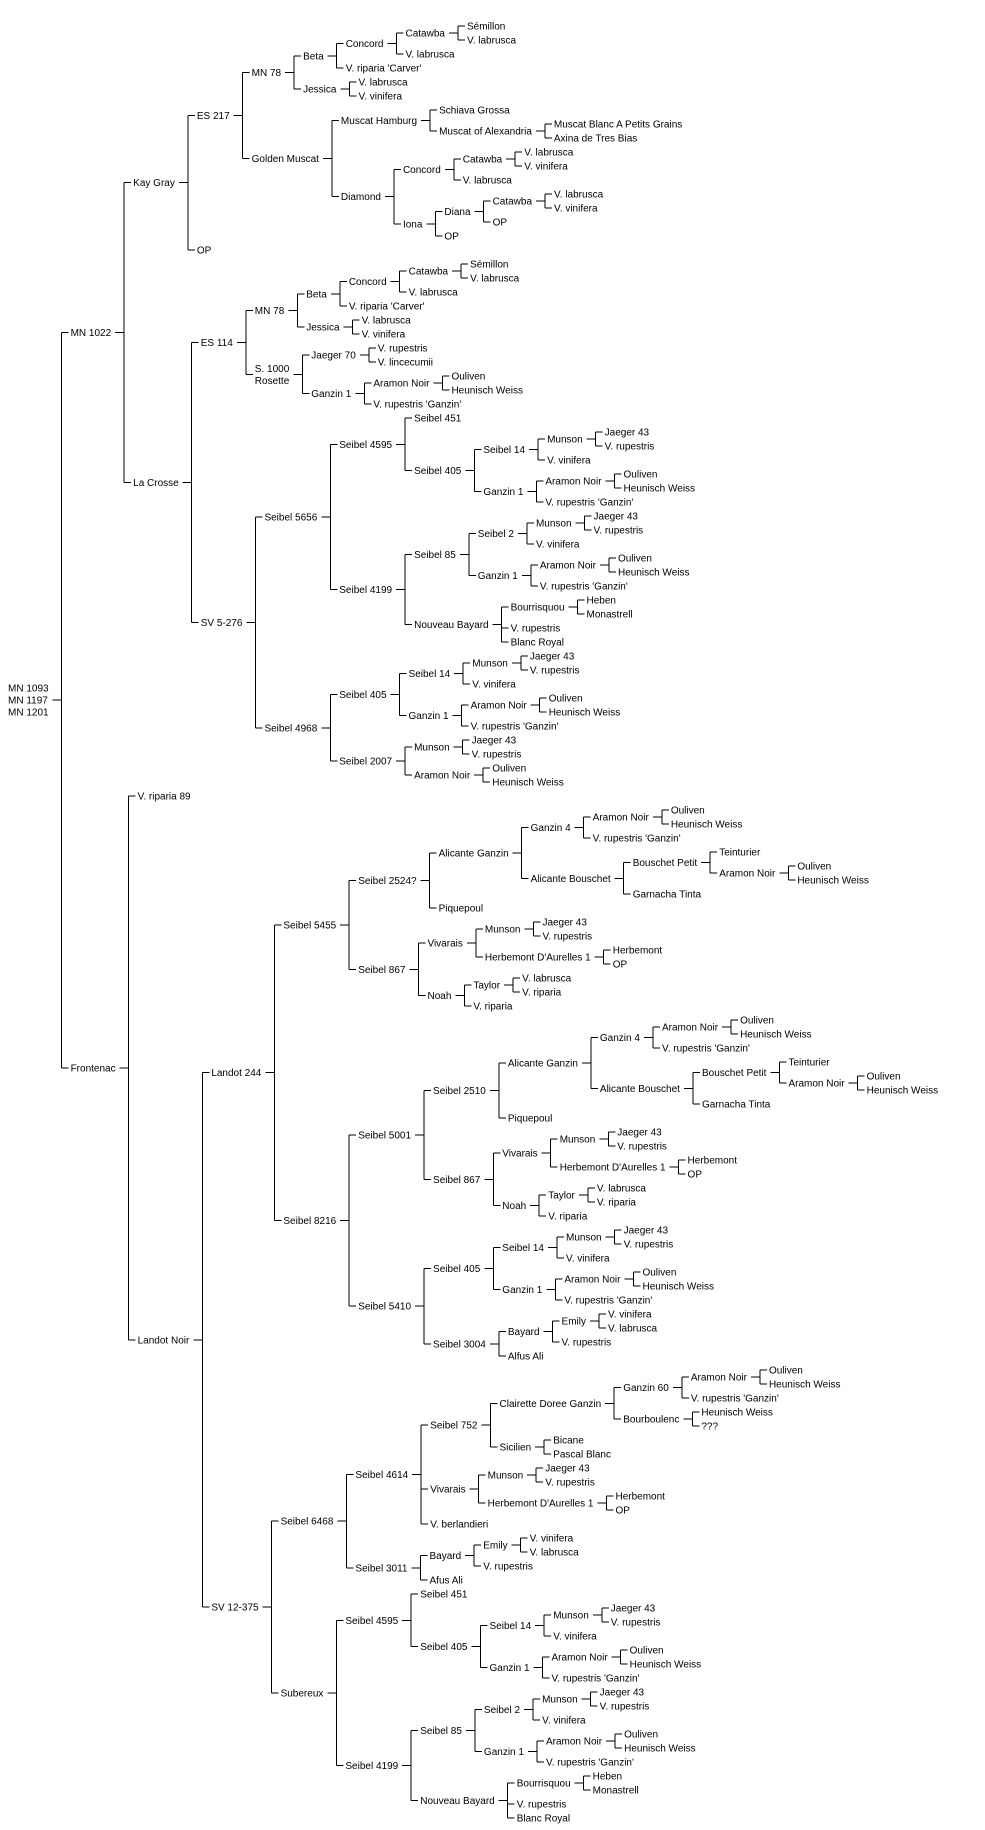 This screenshot has width=985, height=1830. I want to click on cultivar-label: Seibel 5455, so click(309, 925).